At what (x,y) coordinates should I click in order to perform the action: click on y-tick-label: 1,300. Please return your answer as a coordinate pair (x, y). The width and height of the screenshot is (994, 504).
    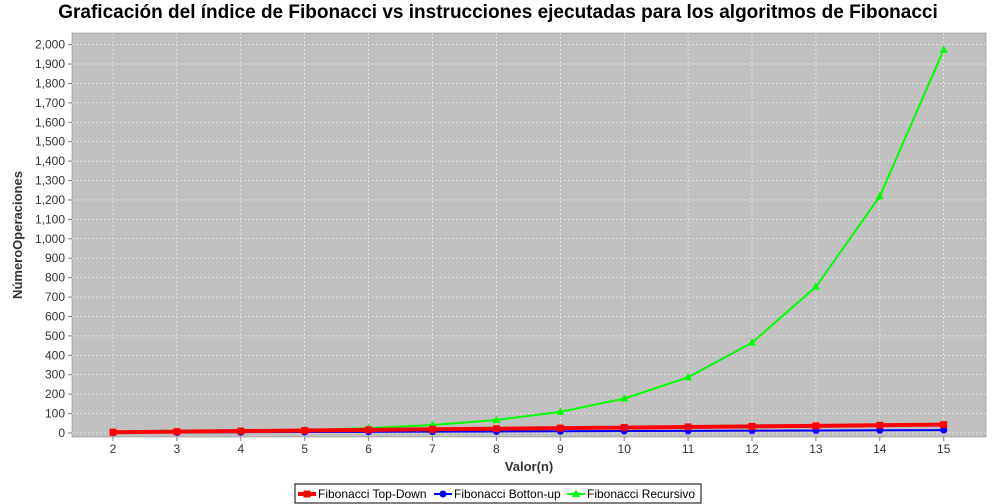
    Looking at the image, I should click on (50, 181).